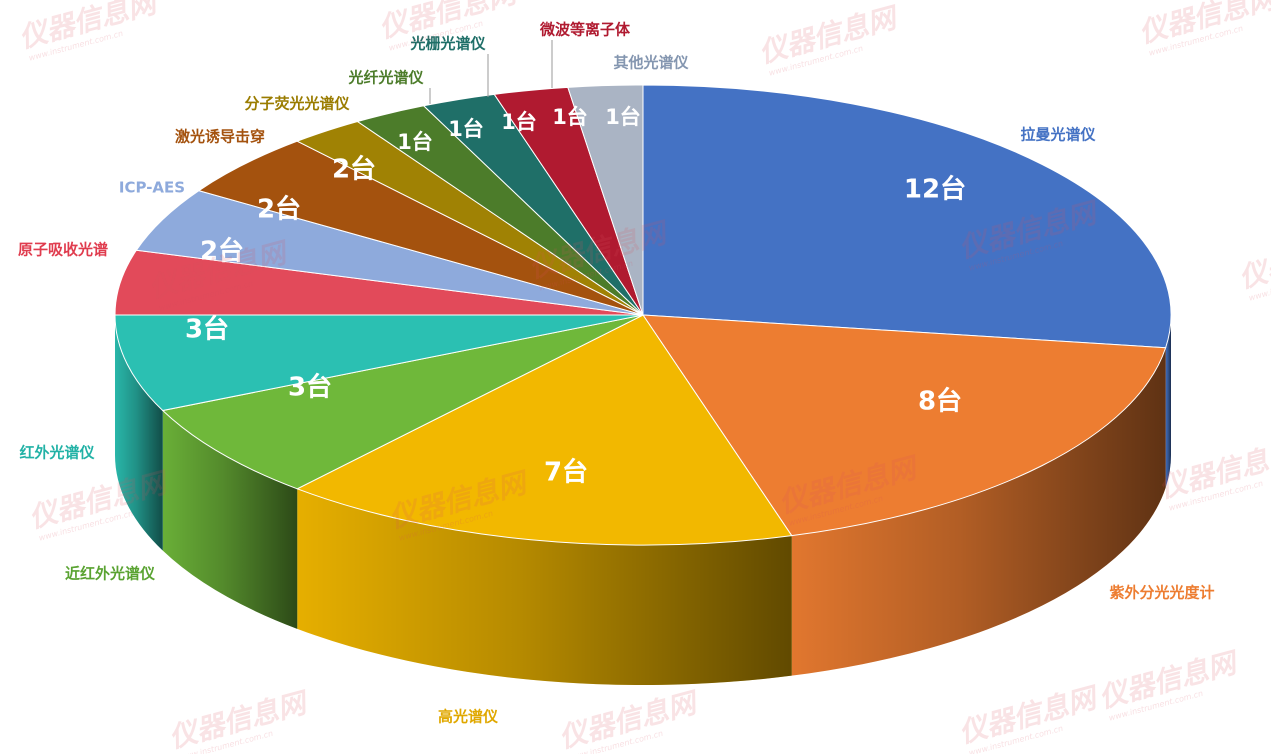  I want to click on leader-lines, so click(491, 72).